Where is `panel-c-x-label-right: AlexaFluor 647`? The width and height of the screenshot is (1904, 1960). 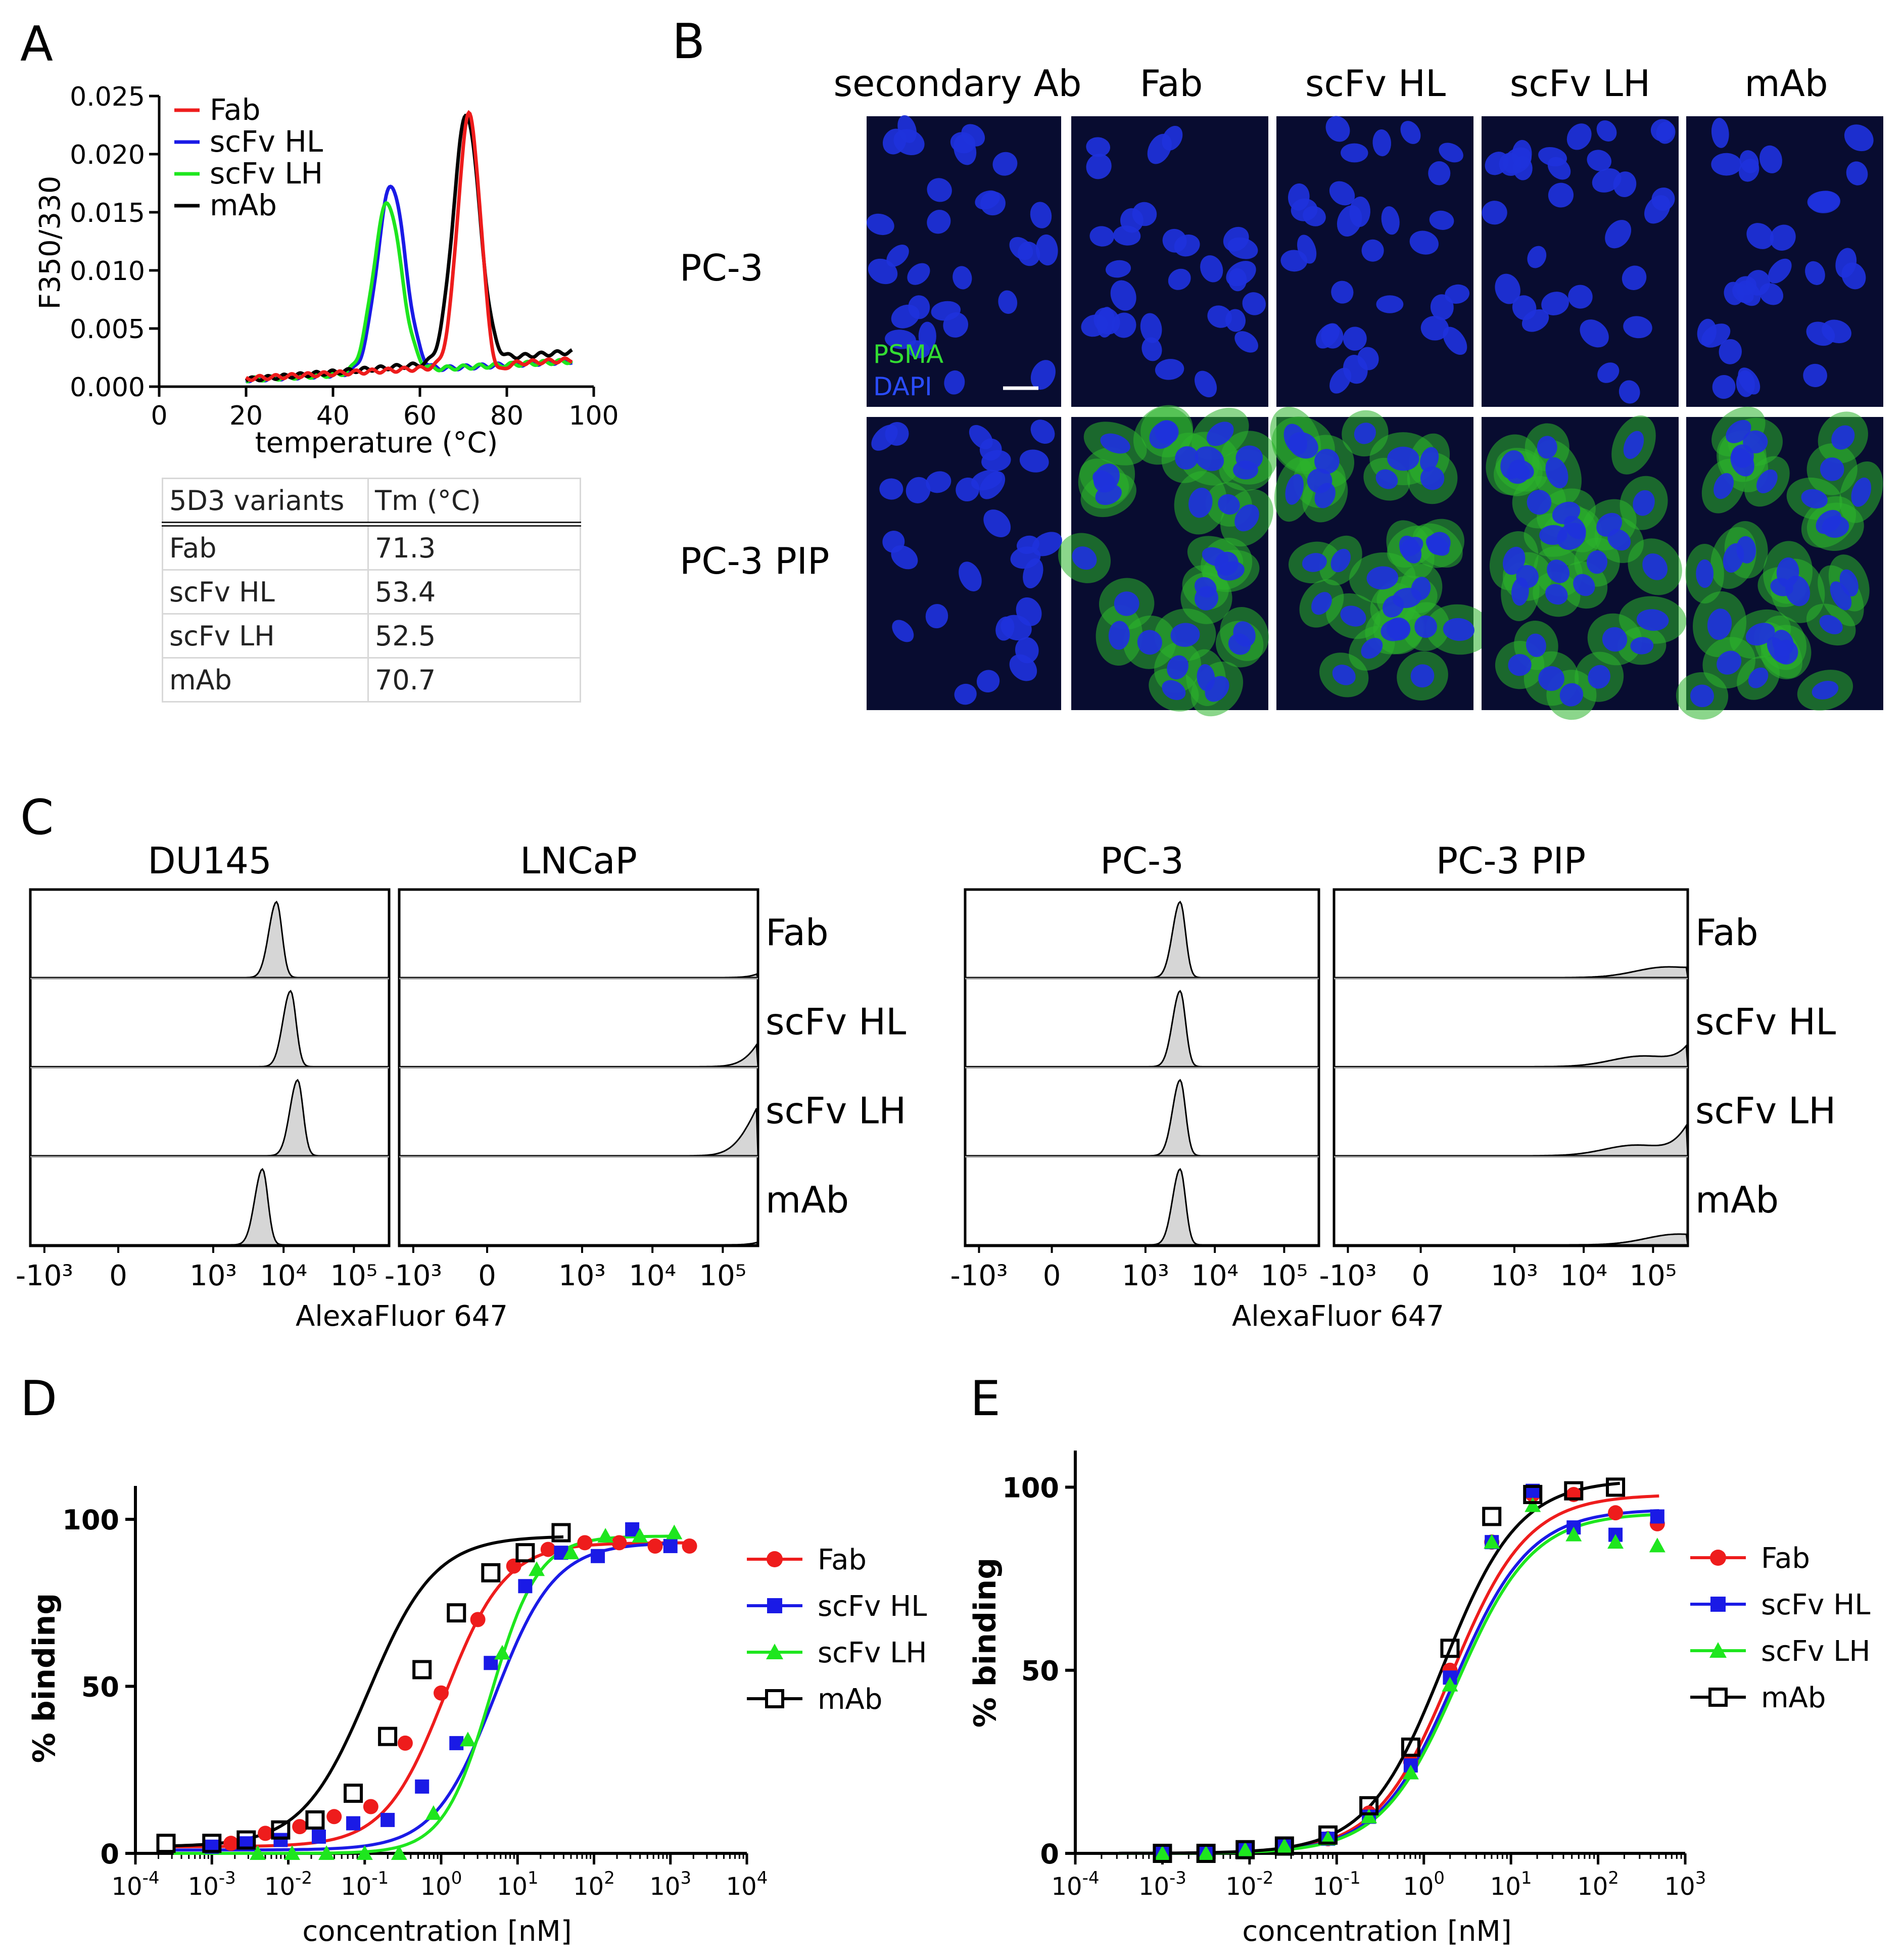
panel-c-x-label-right: AlexaFluor 647 is located at coordinates (1338, 1316).